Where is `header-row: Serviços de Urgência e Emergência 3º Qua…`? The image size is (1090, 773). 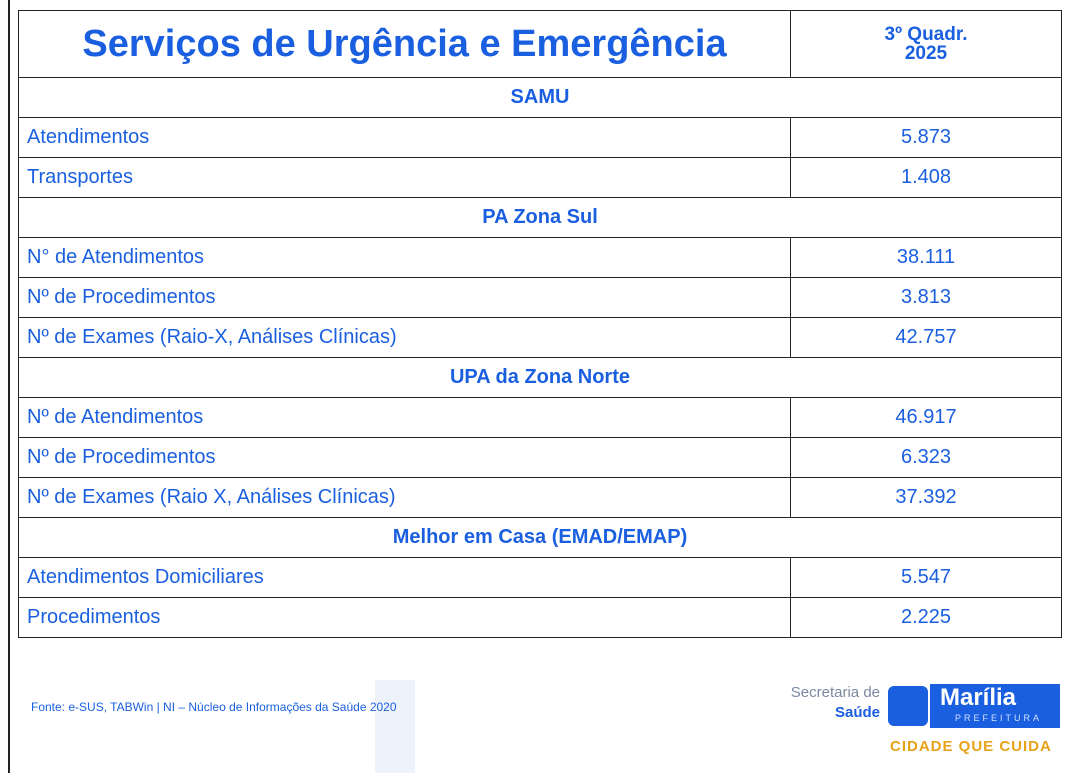 header-row: Serviços de Urgência e Emergência 3º Qua… is located at coordinates (540, 44).